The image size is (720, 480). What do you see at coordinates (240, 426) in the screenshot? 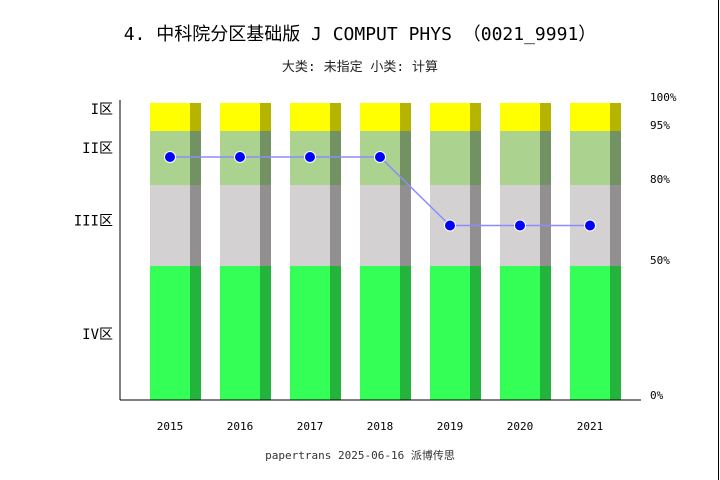
I see `x-tick-label: 2016` at bounding box center [240, 426].